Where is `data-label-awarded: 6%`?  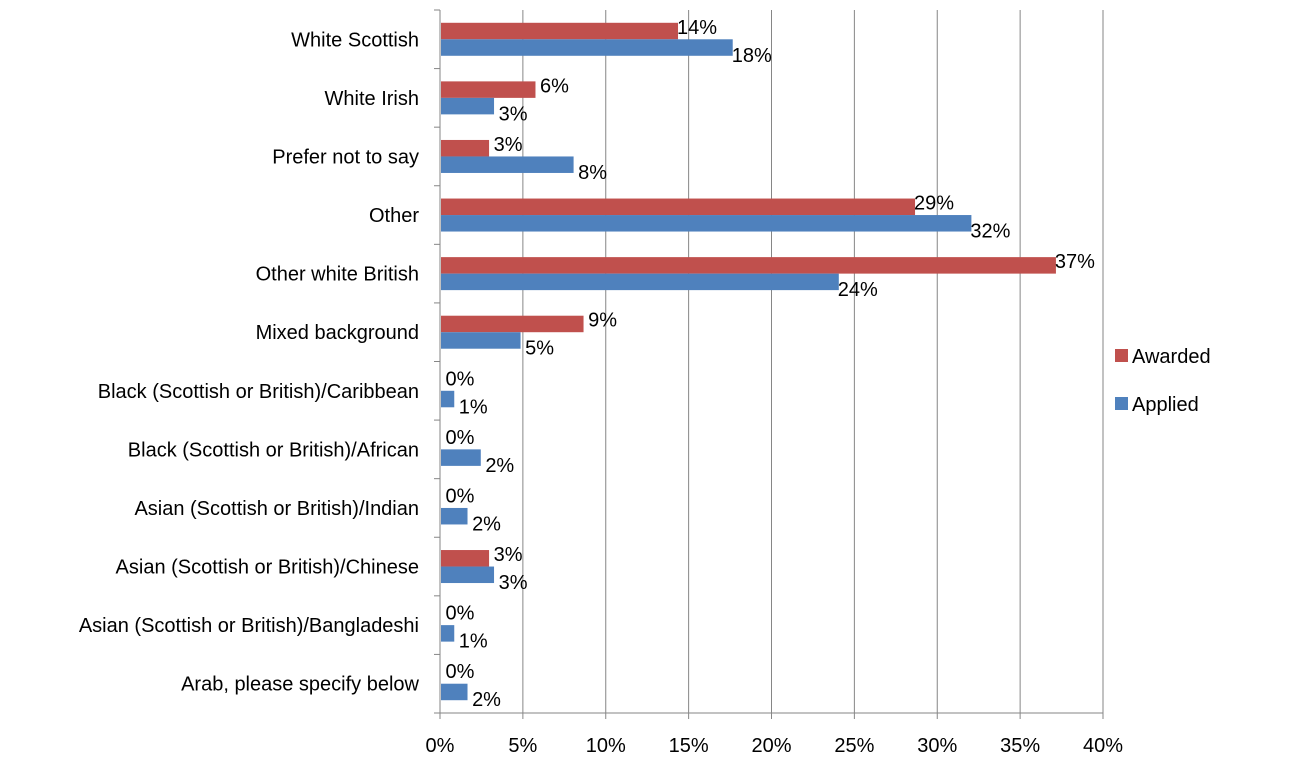 data-label-awarded: 6% is located at coordinates (554, 86).